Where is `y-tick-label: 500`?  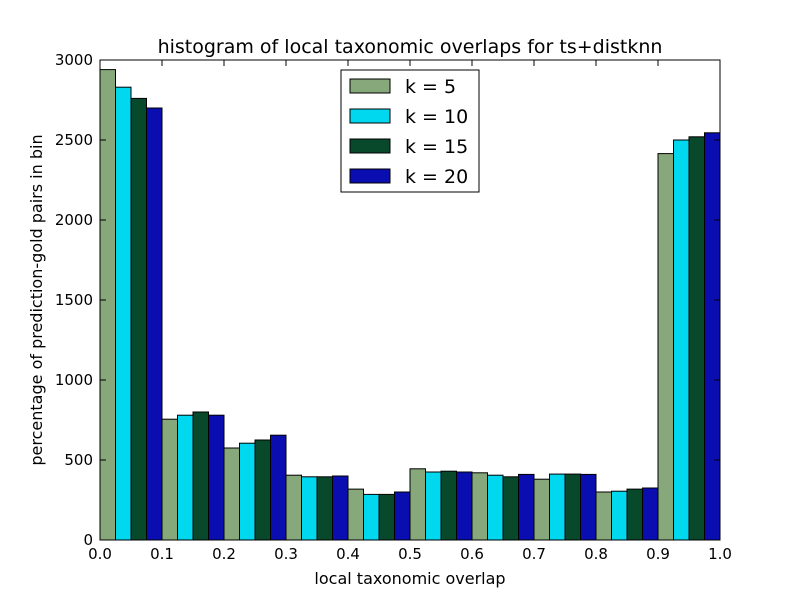
y-tick-label: 500 is located at coordinates (78, 460).